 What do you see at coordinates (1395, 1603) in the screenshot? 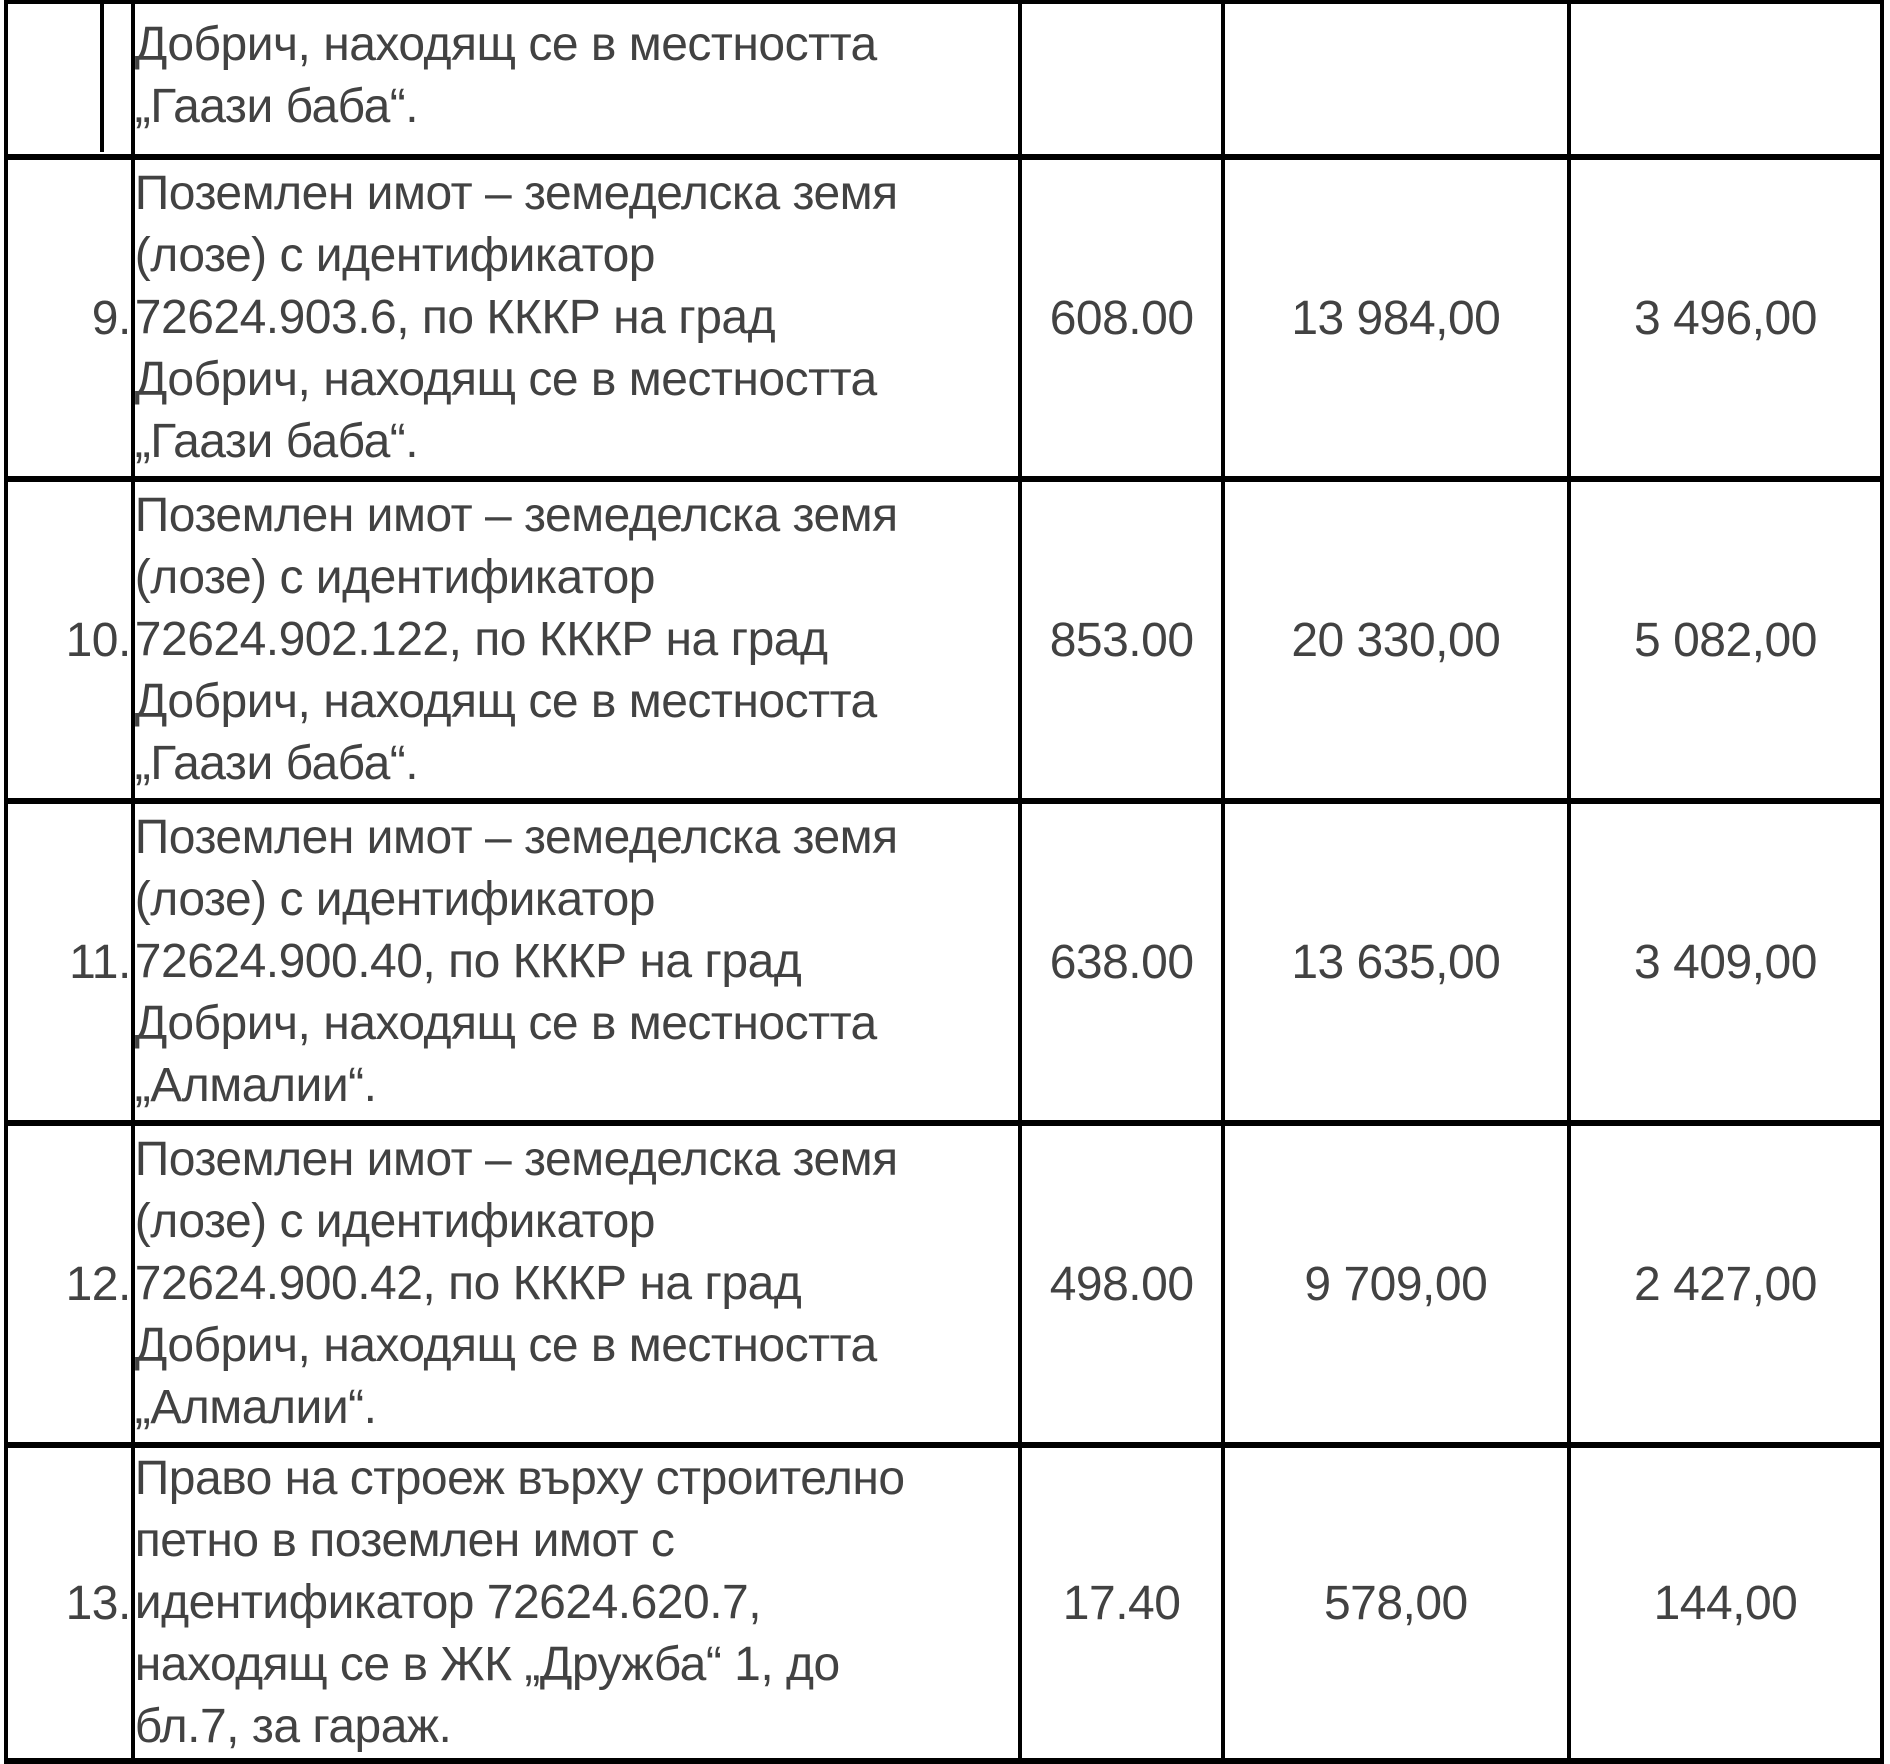
I see `col4-value-cell: 578,00` at bounding box center [1395, 1603].